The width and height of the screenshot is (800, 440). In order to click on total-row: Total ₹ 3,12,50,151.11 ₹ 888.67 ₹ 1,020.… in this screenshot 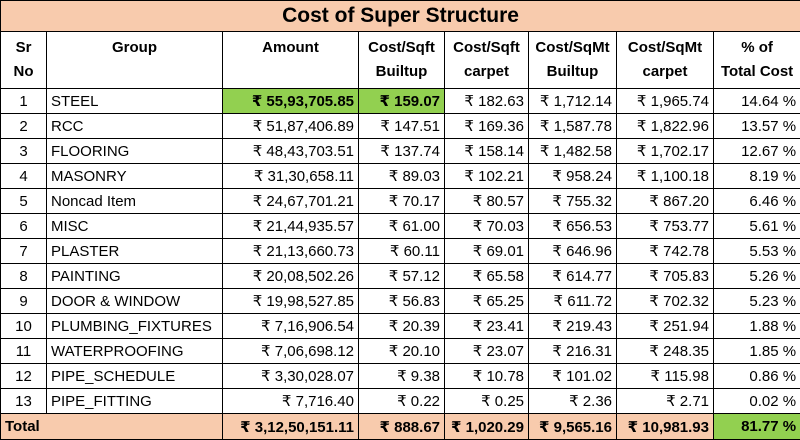, I will do `click(400, 427)`.